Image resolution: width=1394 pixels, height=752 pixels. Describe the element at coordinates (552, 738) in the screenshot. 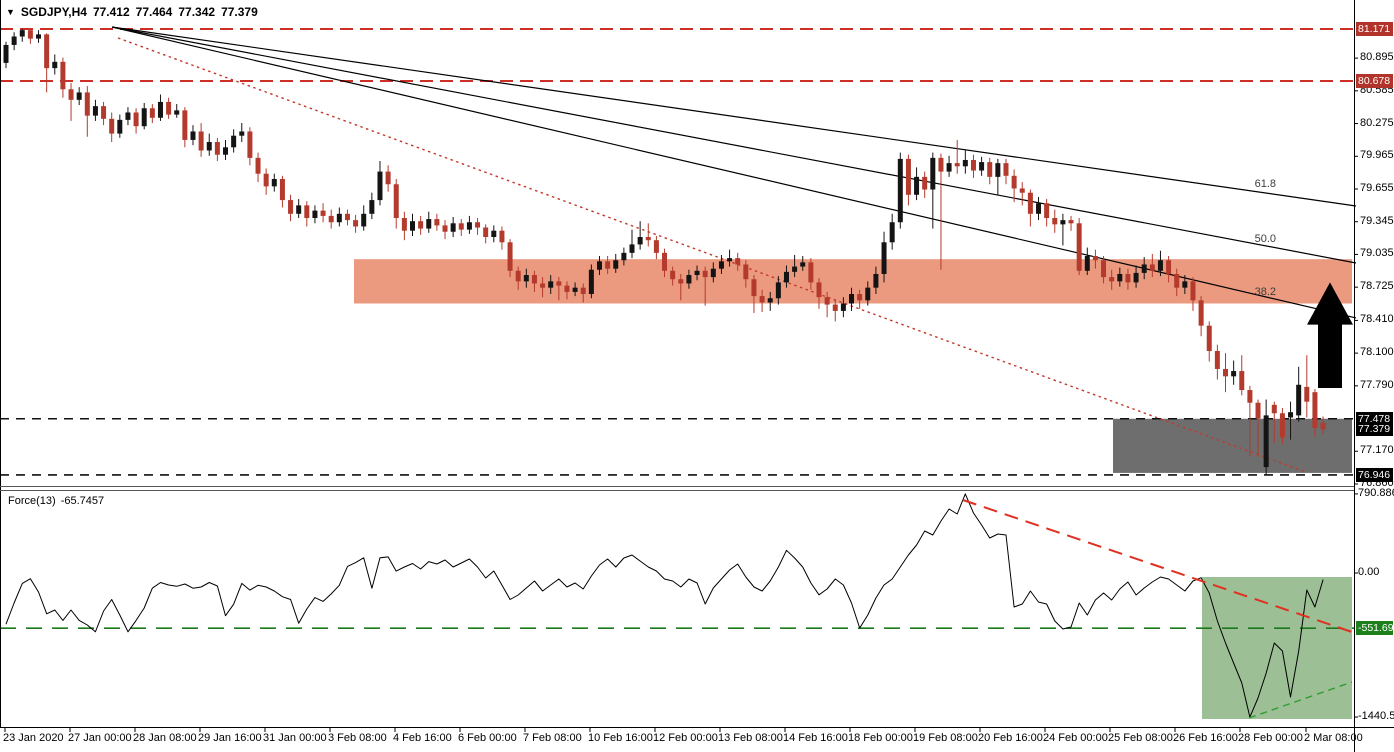

I see `time-axis-label: 7 Feb 08:00` at that location.